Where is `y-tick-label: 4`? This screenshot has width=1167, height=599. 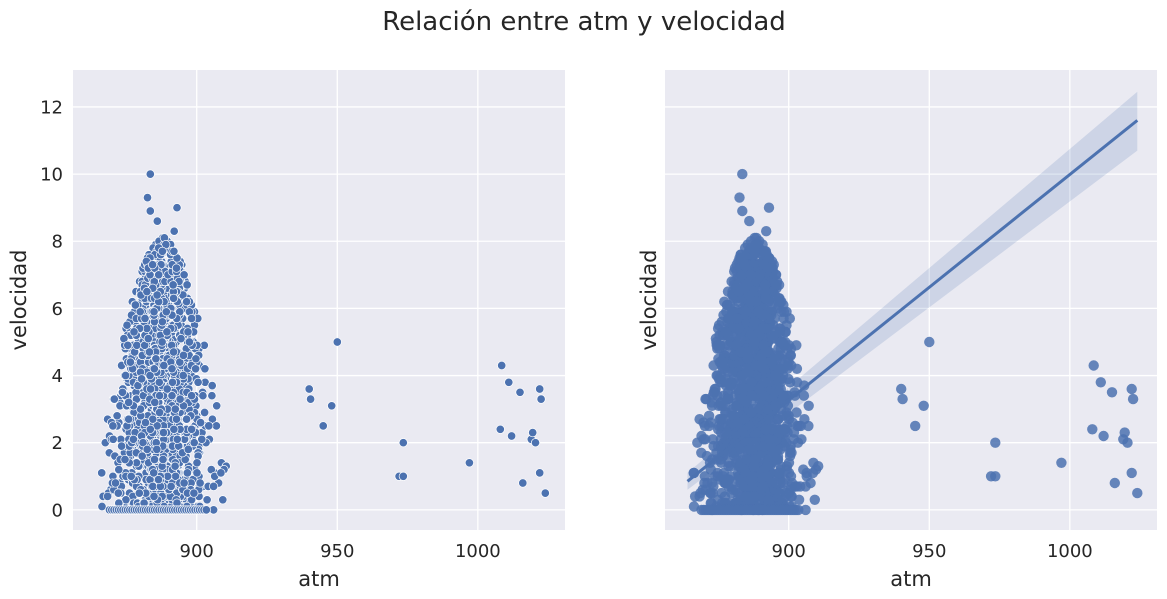
y-tick-label: 4 is located at coordinates (57, 376).